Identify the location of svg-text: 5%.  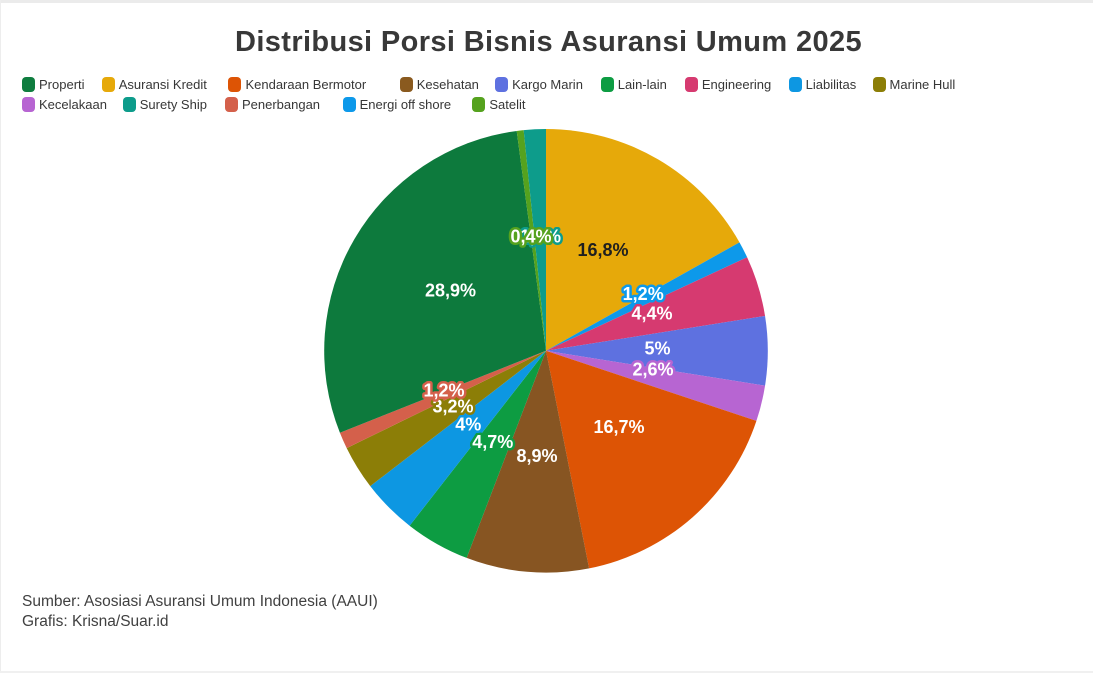
(657, 348).